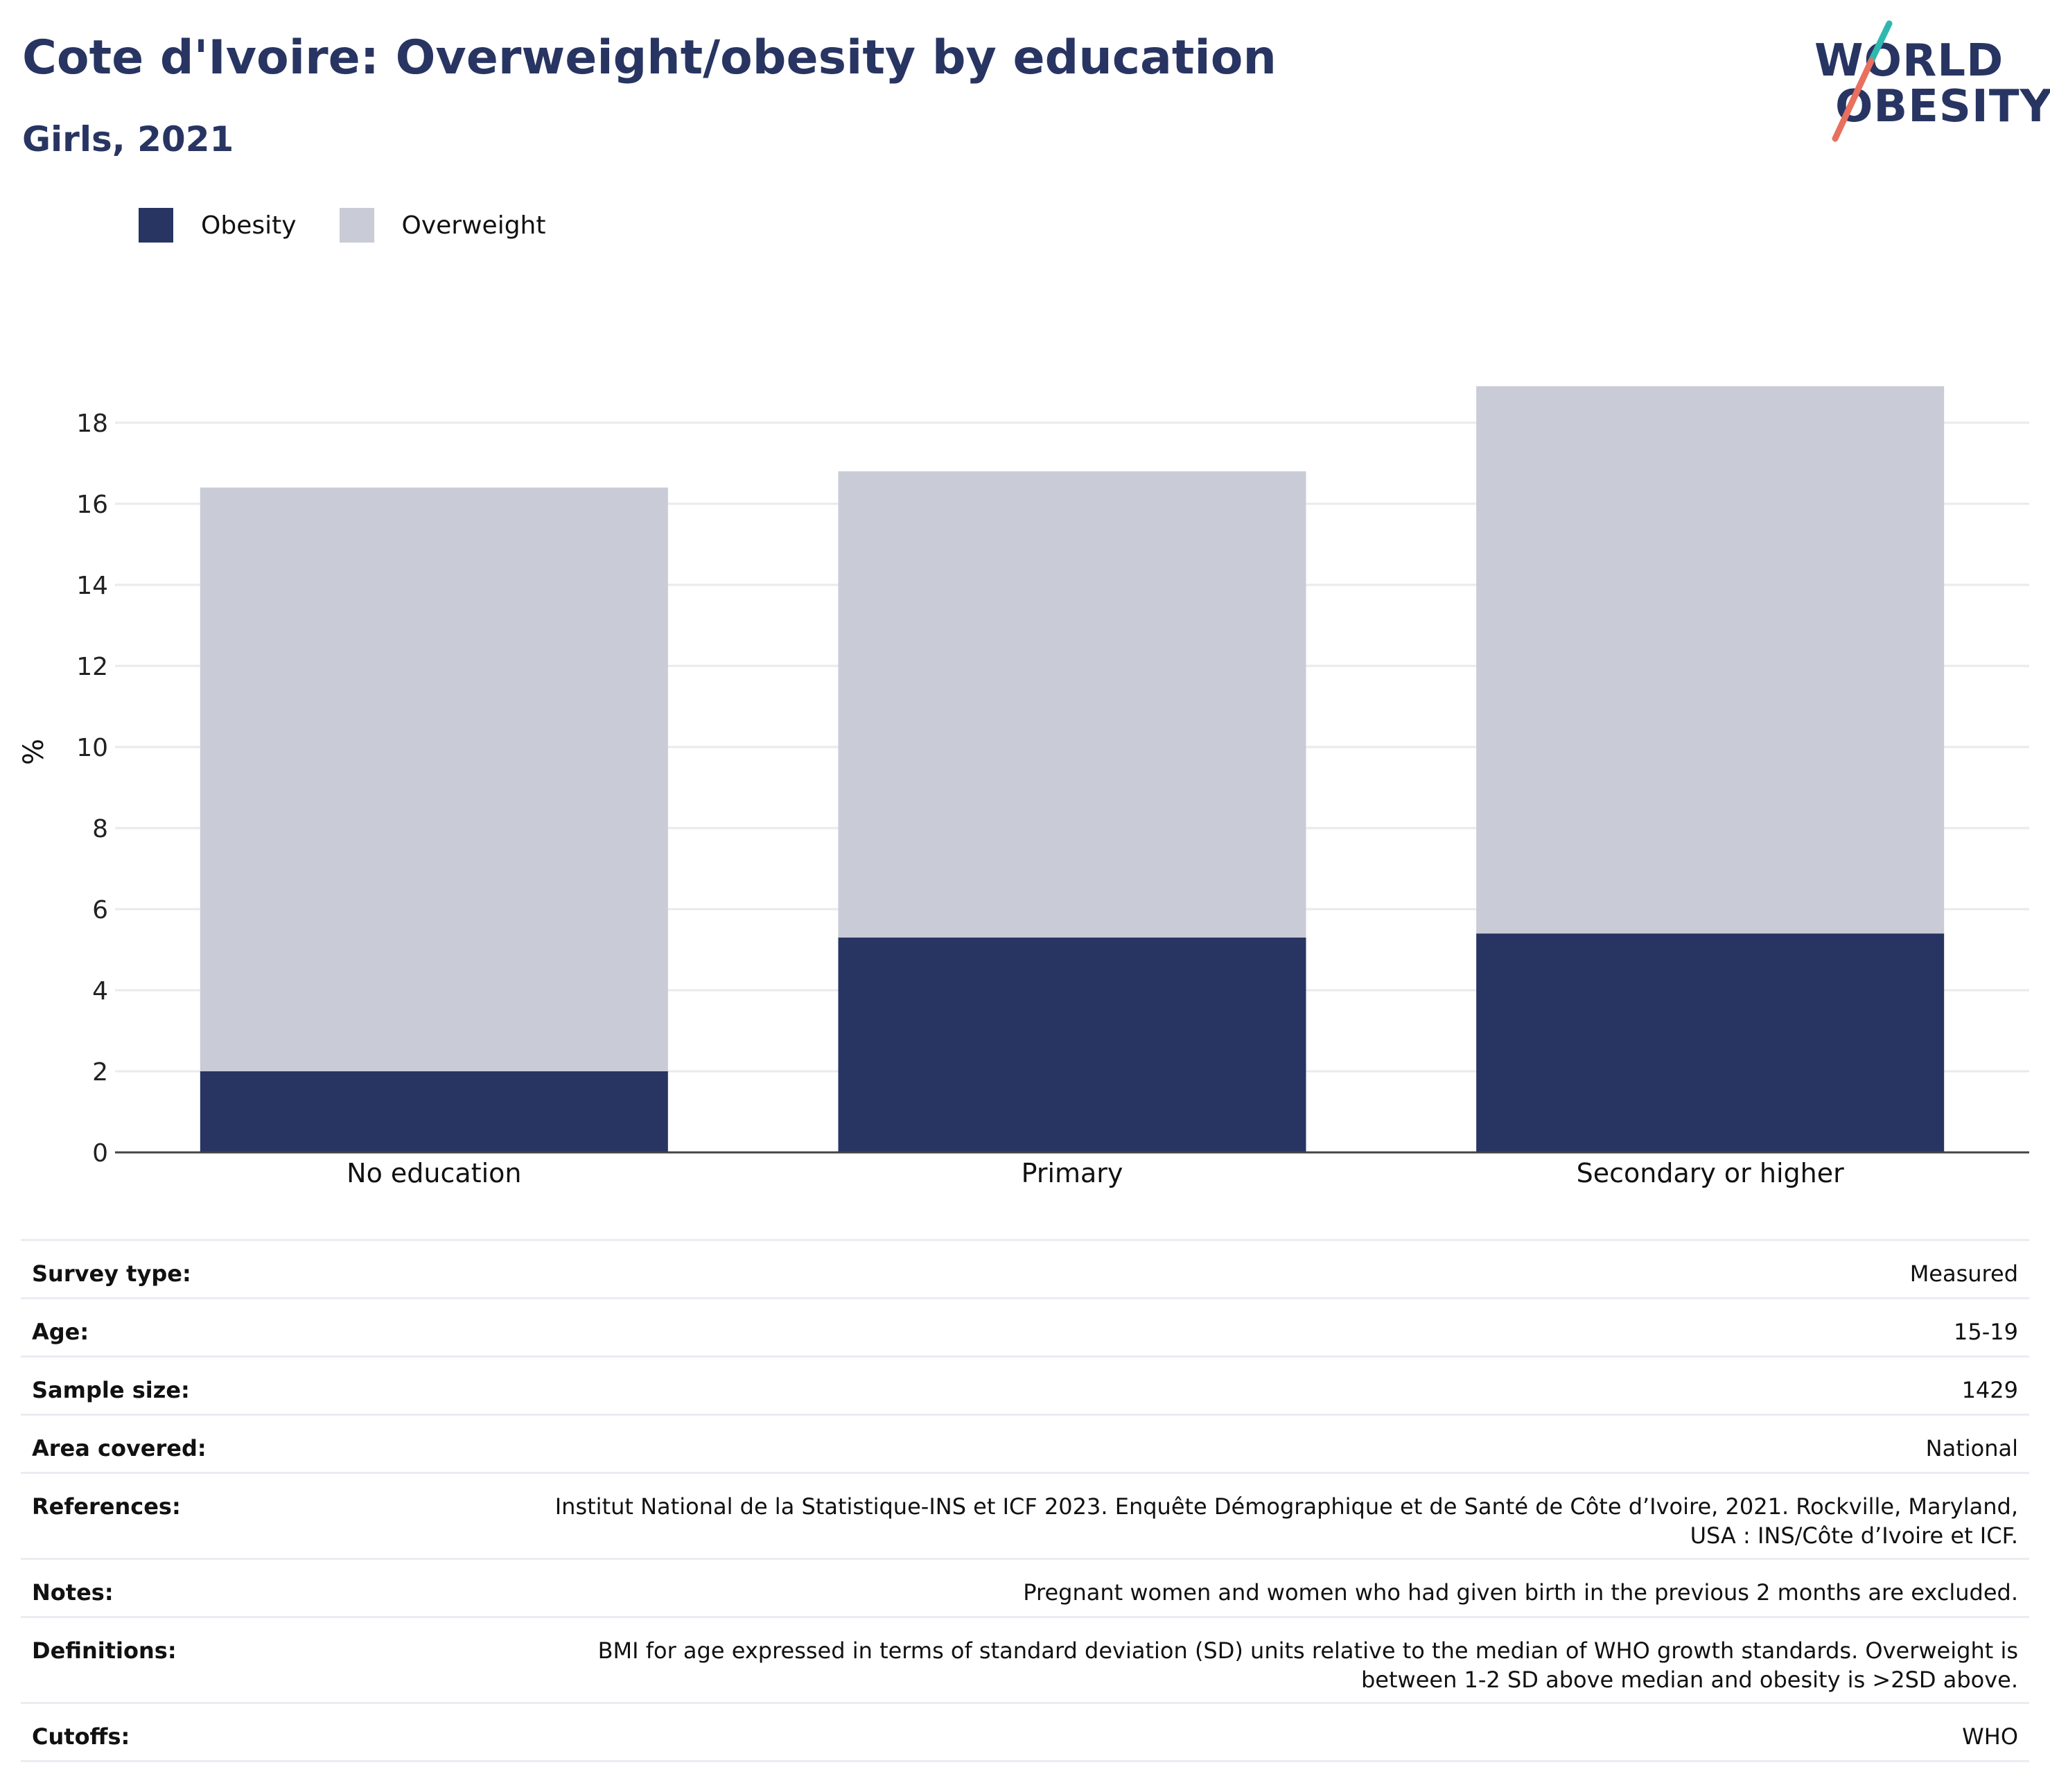 The width and height of the screenshot is (2050, 1792). What do you see at coordinates (1025, 1733) in the screenshot?
I see `info-row-cutoffs: Cutoffs: WHO` at bounding box center [1025, 1733].